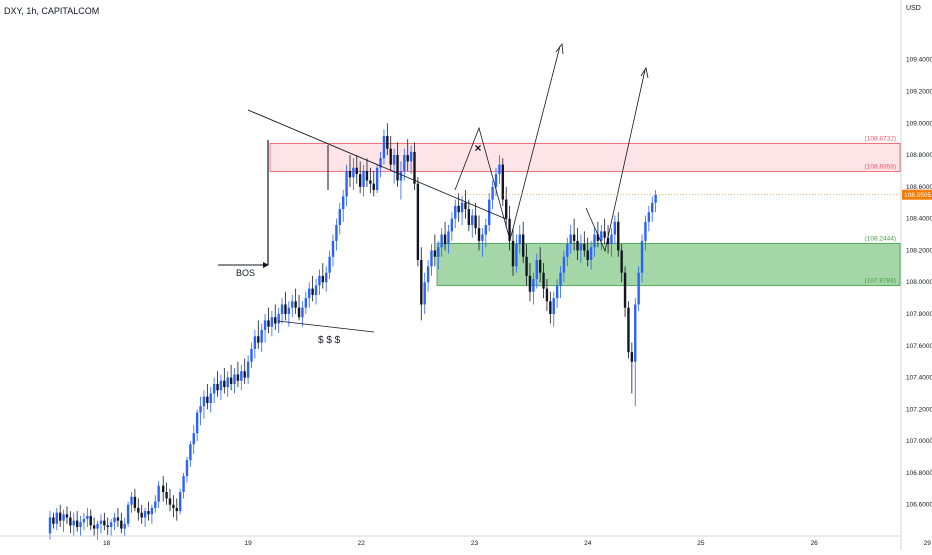 This screenshot has width=932, height=555. I want to click on time-axis: 1718192223242526293031Sep235678, so click(466, 541).